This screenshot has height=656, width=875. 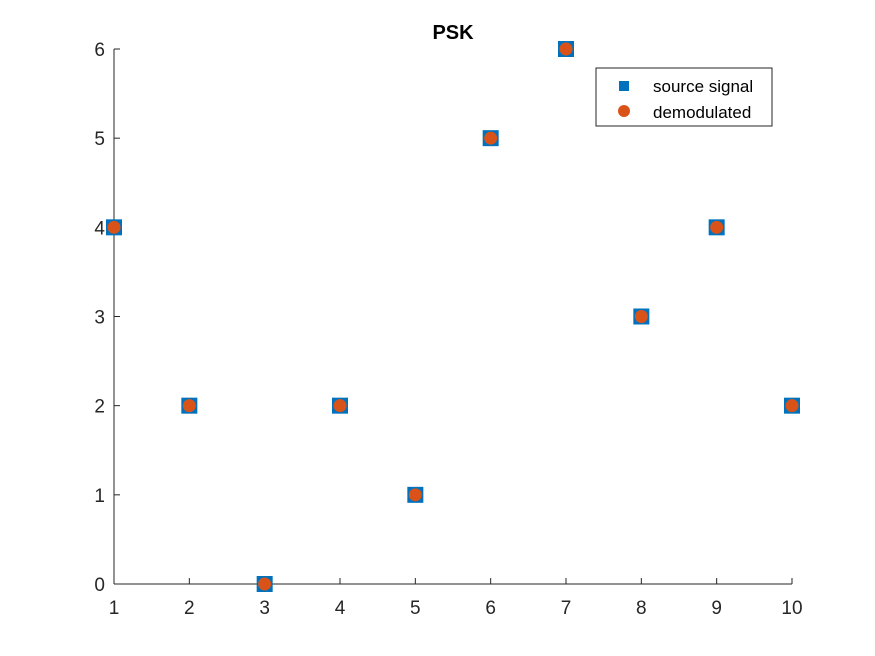 What do you see at coordinates (99, 139) in the screenshot?
I see `y-tick-label: 5` at bounding box center [99, 139].